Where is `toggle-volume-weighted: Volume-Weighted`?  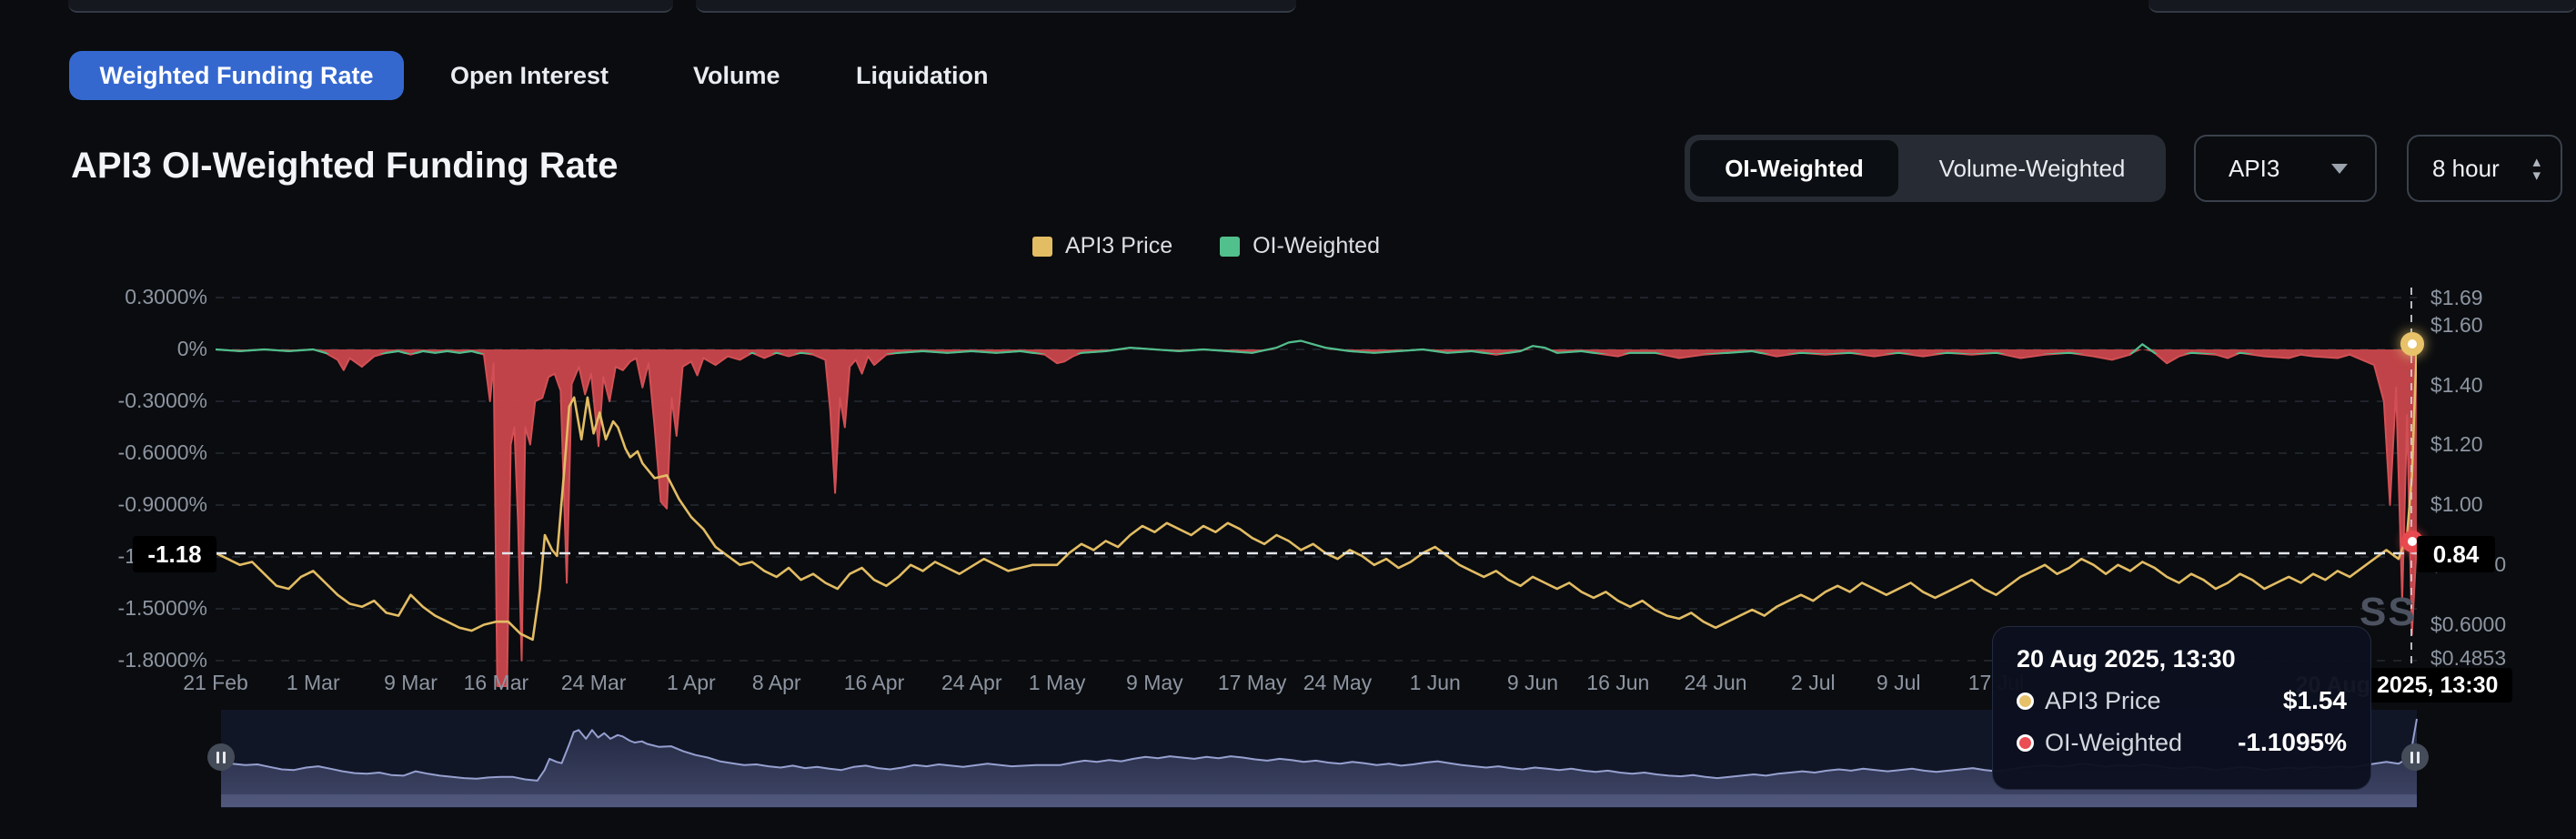 toggle-volume-weighted: Volume-Weighted is located at coordinates (2032, 168).